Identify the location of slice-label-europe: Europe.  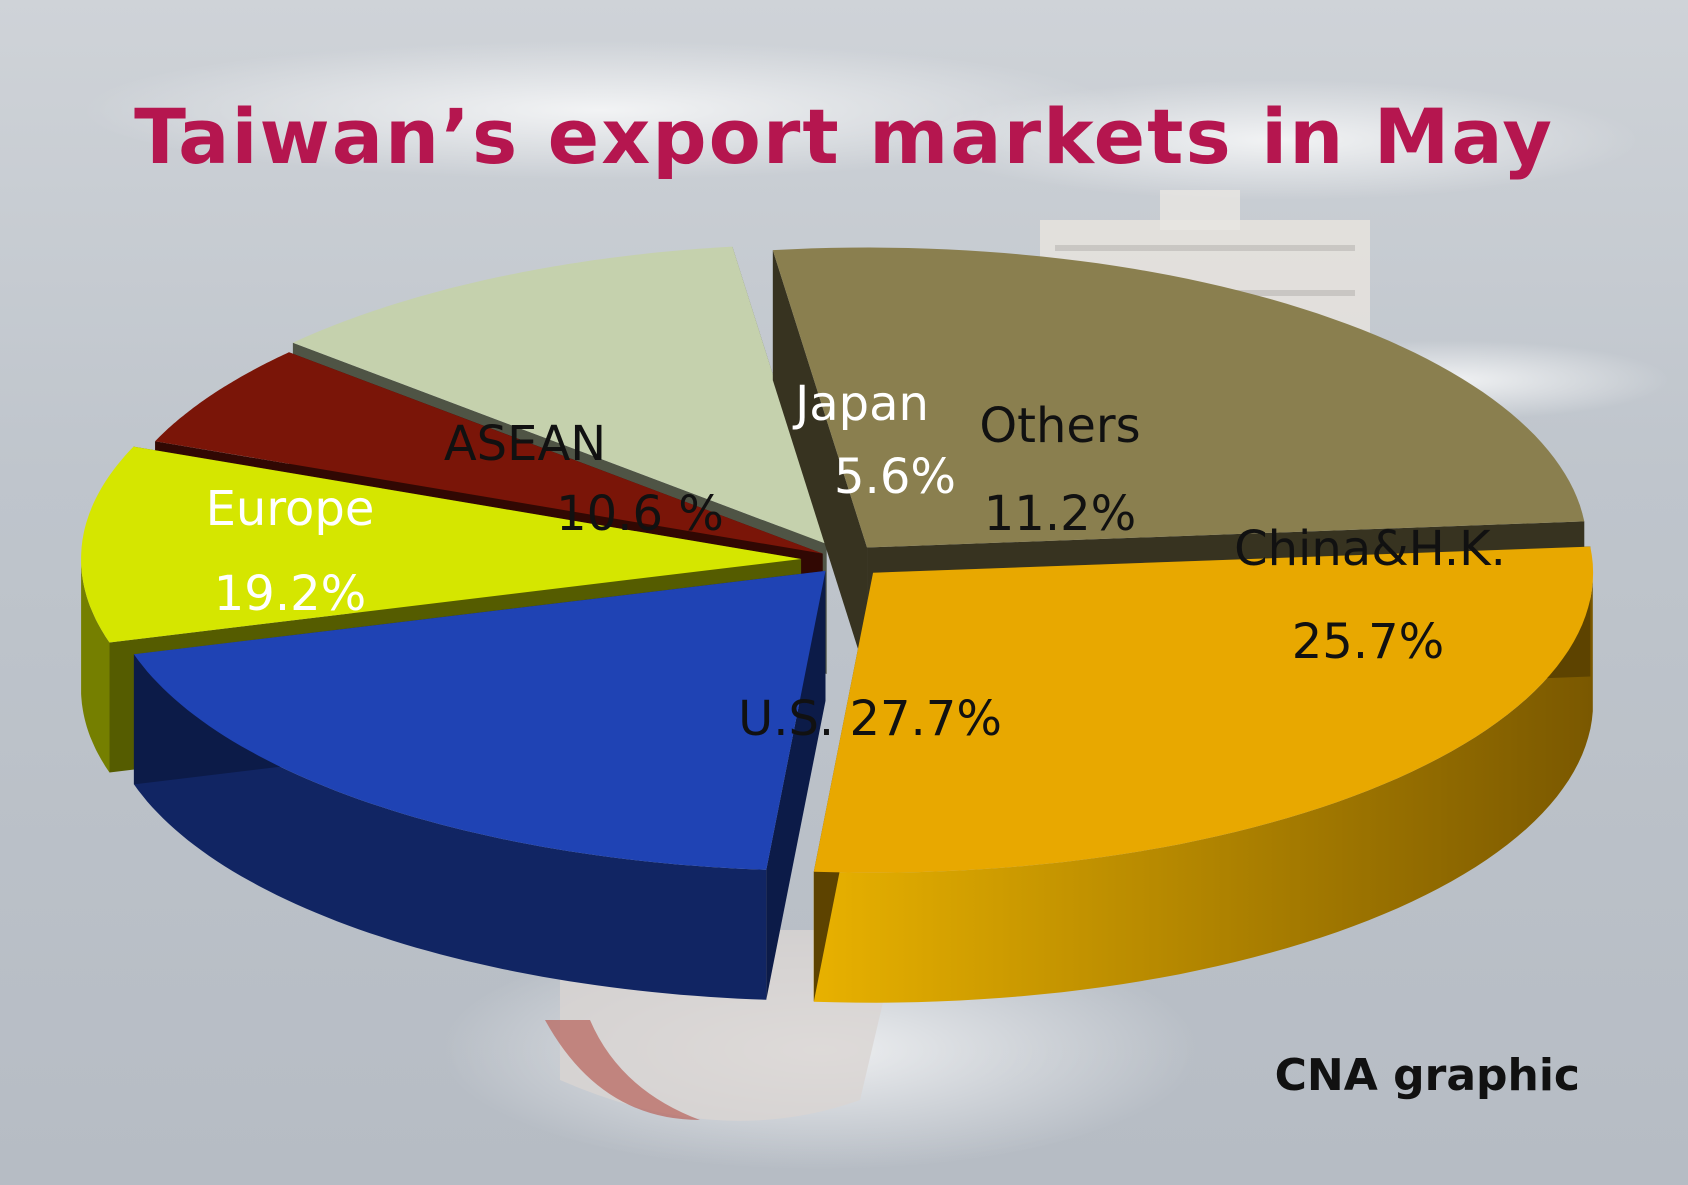
(290, 509).